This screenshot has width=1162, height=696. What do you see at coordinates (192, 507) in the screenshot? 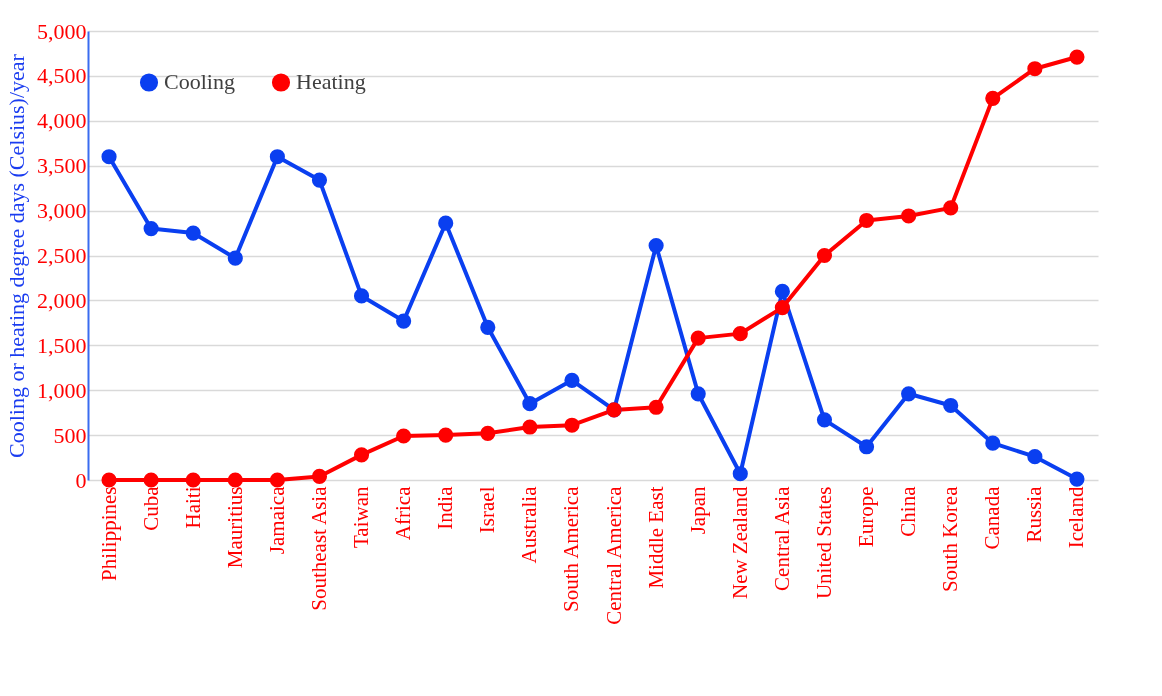
I see `x-tick-label: Haiti` at bounding box center [192, 507].